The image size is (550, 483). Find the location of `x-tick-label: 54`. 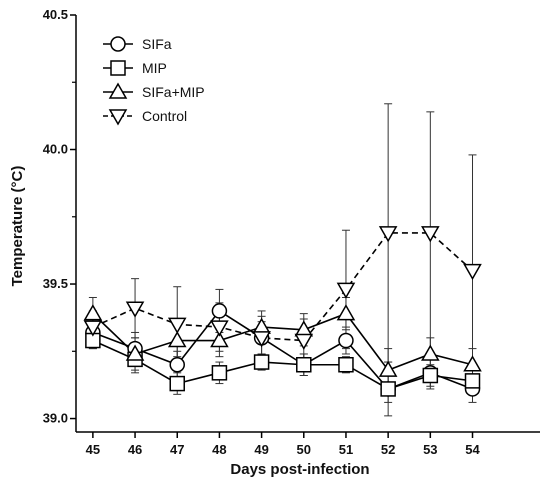

x-tick-label: 54 is located at coordinates (472, 449).